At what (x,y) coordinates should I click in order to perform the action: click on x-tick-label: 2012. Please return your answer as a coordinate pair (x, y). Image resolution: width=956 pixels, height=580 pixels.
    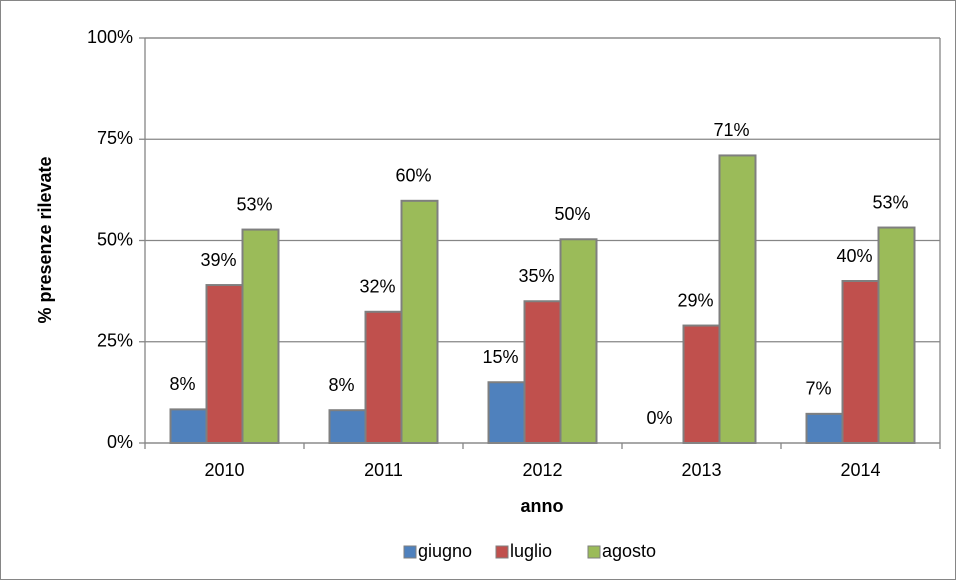
    Looking at the image, I should click on (542, 470).